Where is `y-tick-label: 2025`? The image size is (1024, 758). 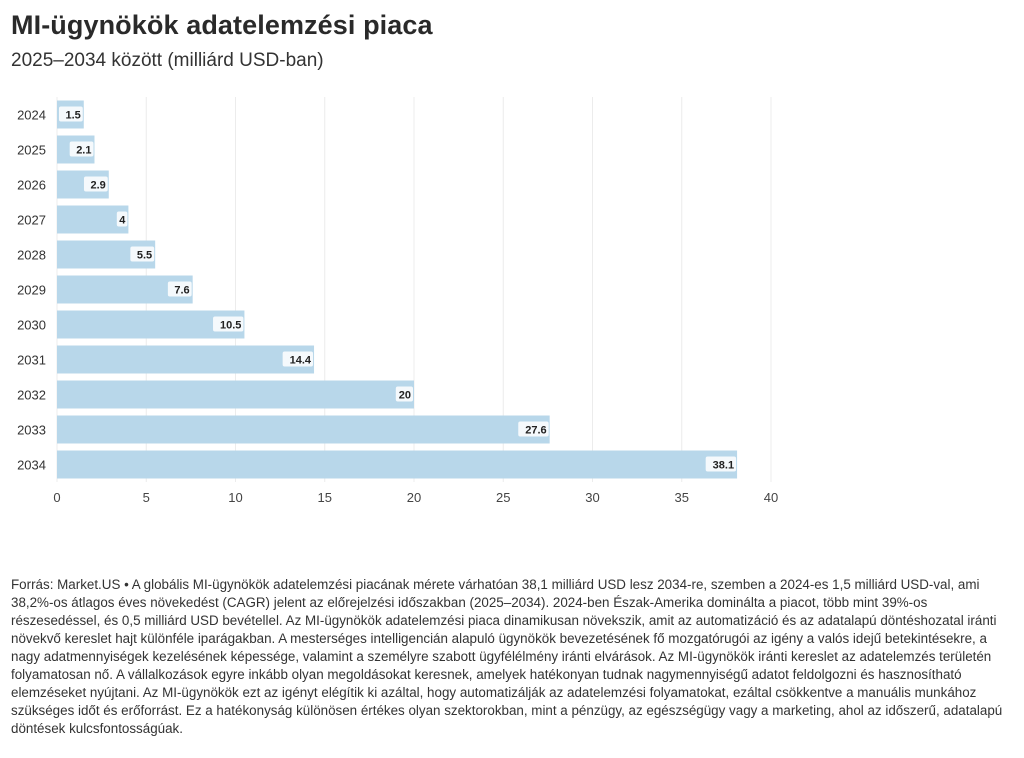 y-tick-label: 2025 is located at coordinates (31, 150).